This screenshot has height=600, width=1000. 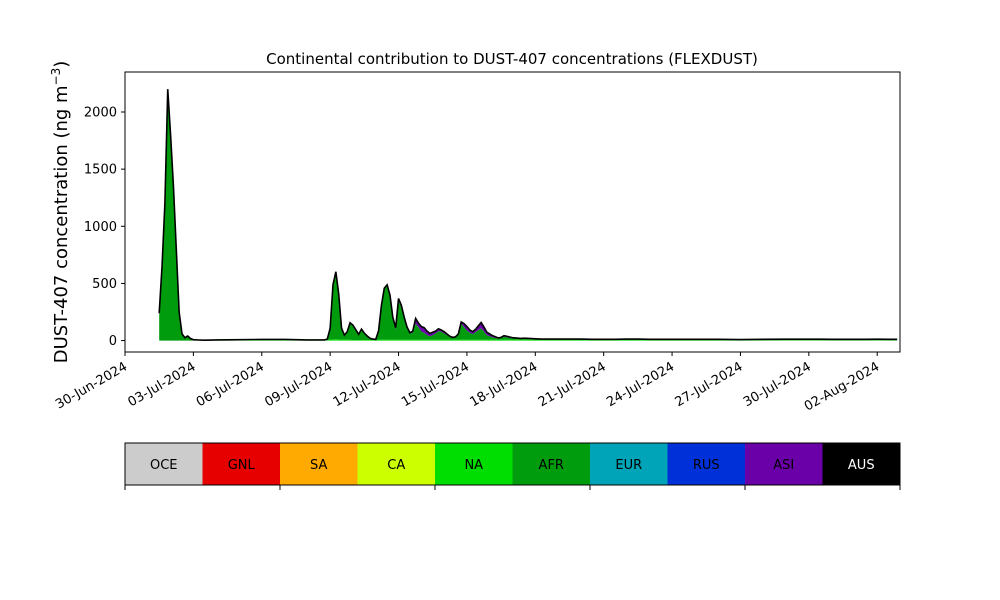 I want to click on legend-swatch-na, so click(x=474, y=464).